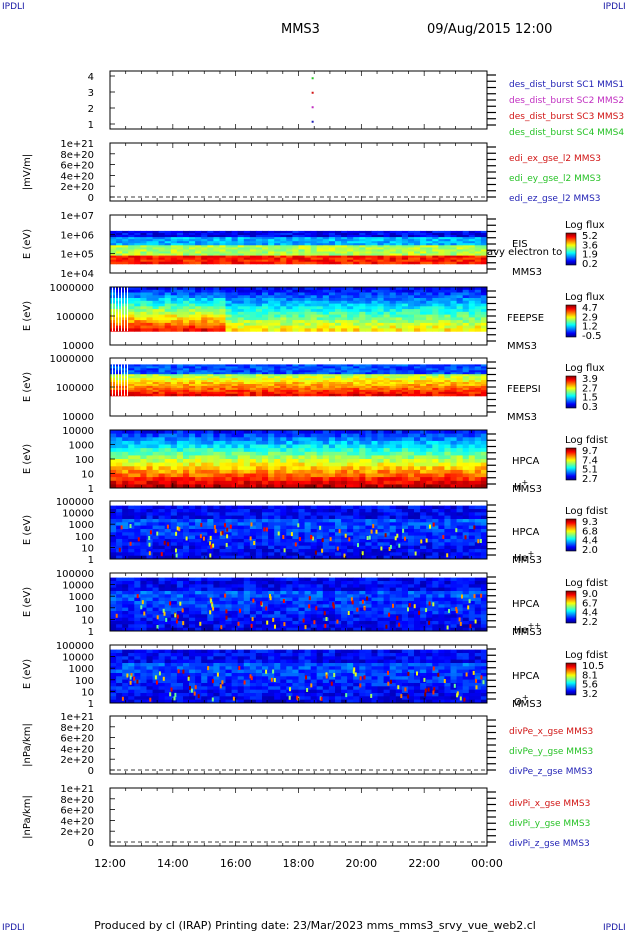 The height and width of the screenshot is (934, 630). I want to click on corner-label-bottom-left: IPDLI, so click(13, 928).